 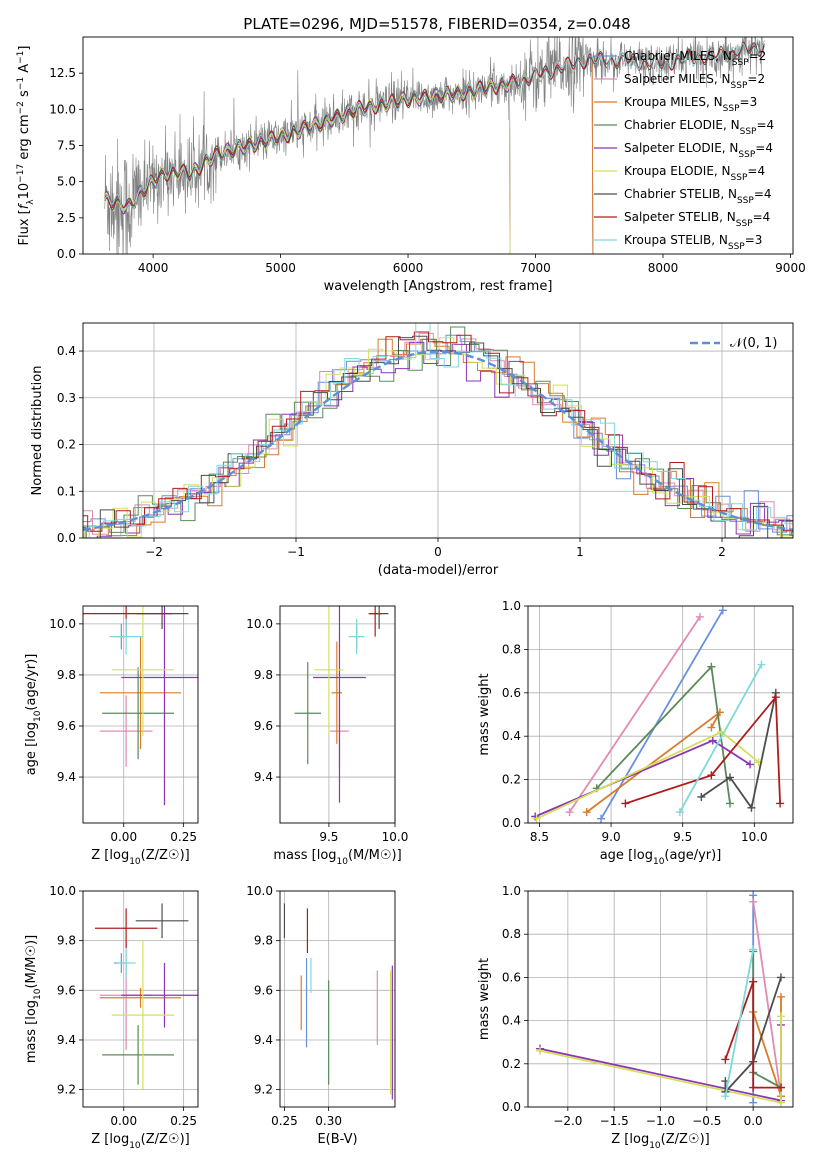 I want to click on model-fit-line, so click(x=434, y=125).